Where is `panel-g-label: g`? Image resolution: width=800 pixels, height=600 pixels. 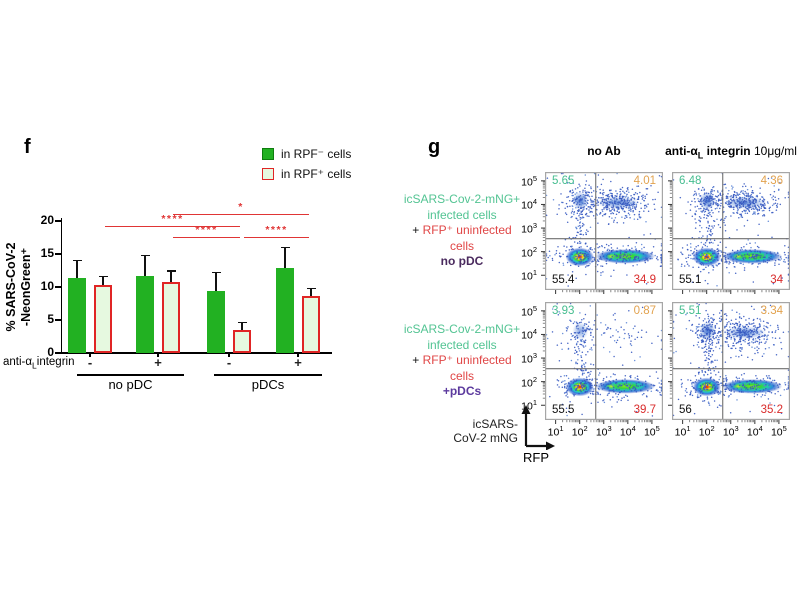
panel-g-label: g is located at coordinates (434, 147).